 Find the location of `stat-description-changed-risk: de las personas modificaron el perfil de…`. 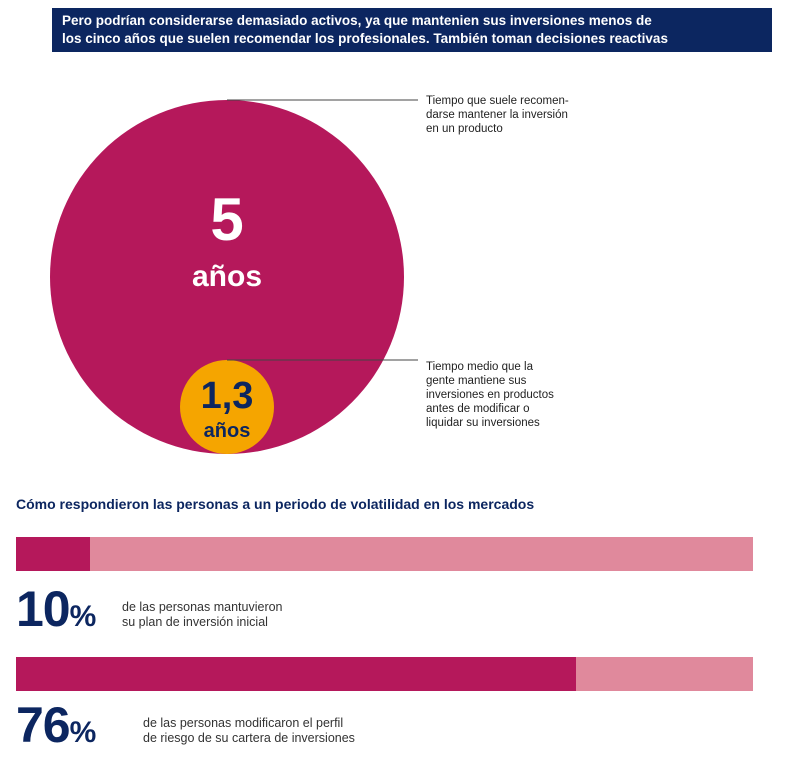

stat-description-changed-risk: de las personas modificaron el perfil de… is located at coordinates (249, 731).